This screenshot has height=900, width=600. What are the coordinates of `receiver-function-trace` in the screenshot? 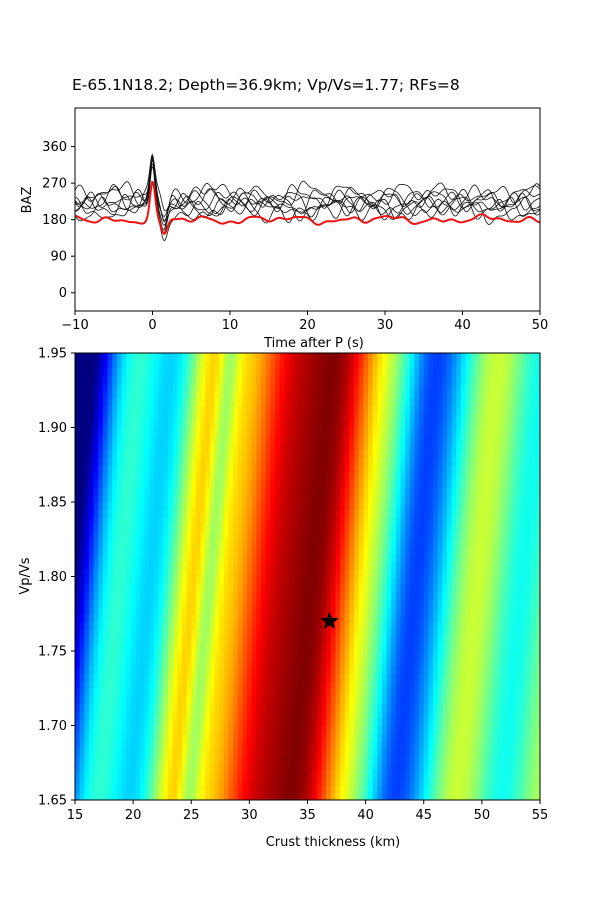 It's located at (307, 199).